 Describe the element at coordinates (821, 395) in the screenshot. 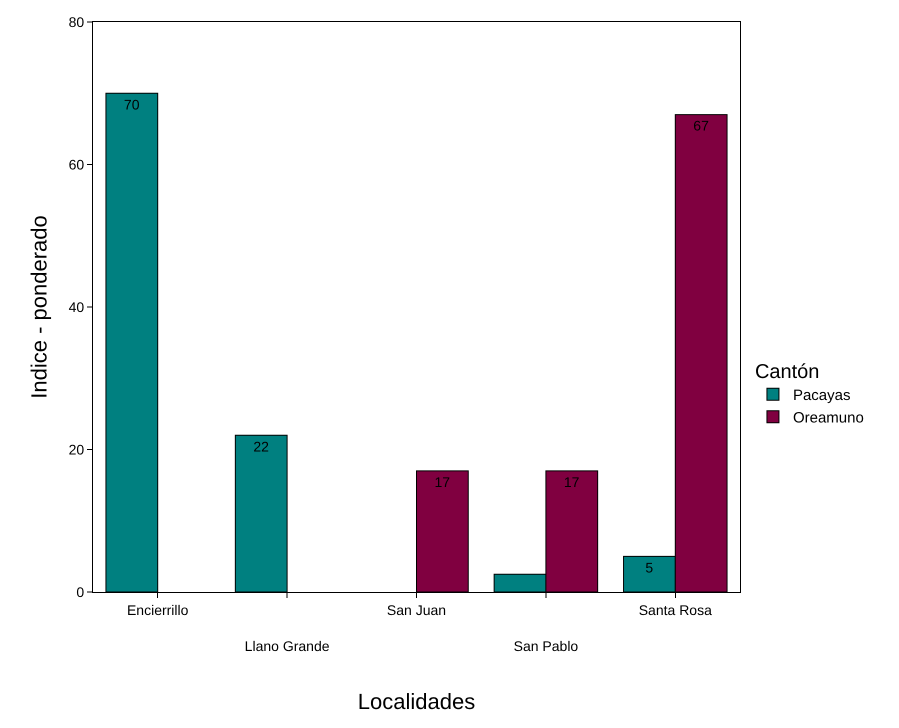

I see `legend-label: Pacayas` at that location.